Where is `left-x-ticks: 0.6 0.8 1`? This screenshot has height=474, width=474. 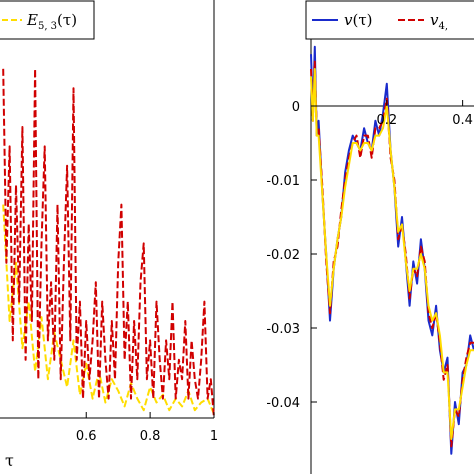
left-x-ticks: 0.6 0.8 1 is located at coordinates (147, 428).